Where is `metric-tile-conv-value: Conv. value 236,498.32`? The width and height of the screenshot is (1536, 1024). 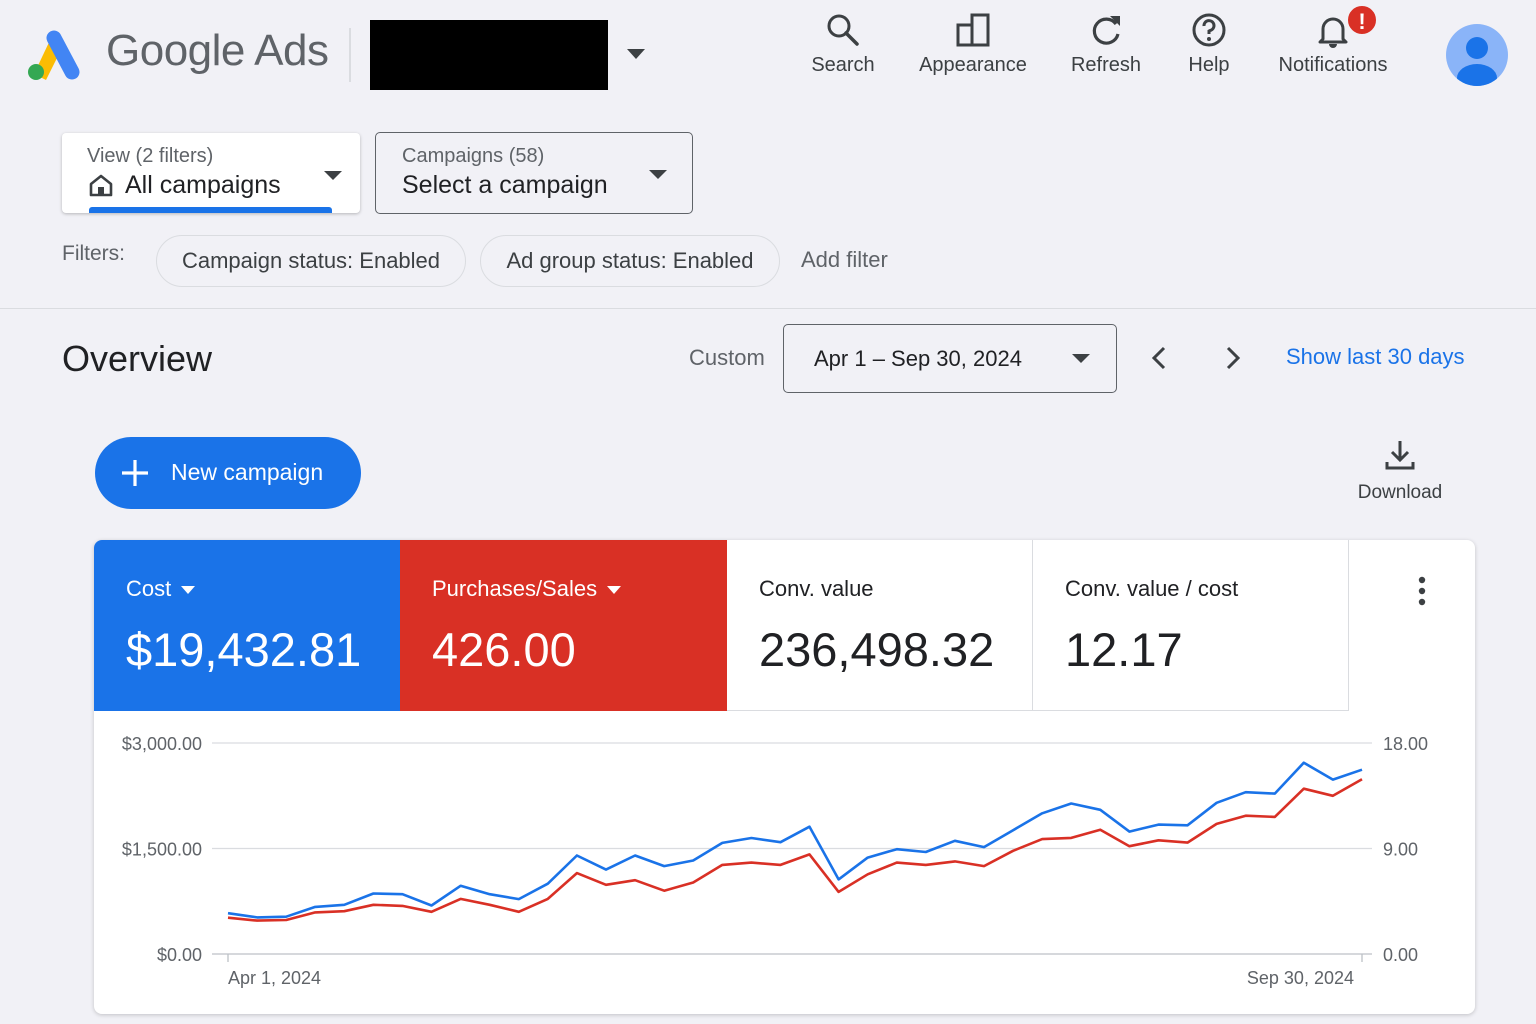
metric-tile-conv-value: Conv. value 236,498.32 is located at coordinates (880, 625).